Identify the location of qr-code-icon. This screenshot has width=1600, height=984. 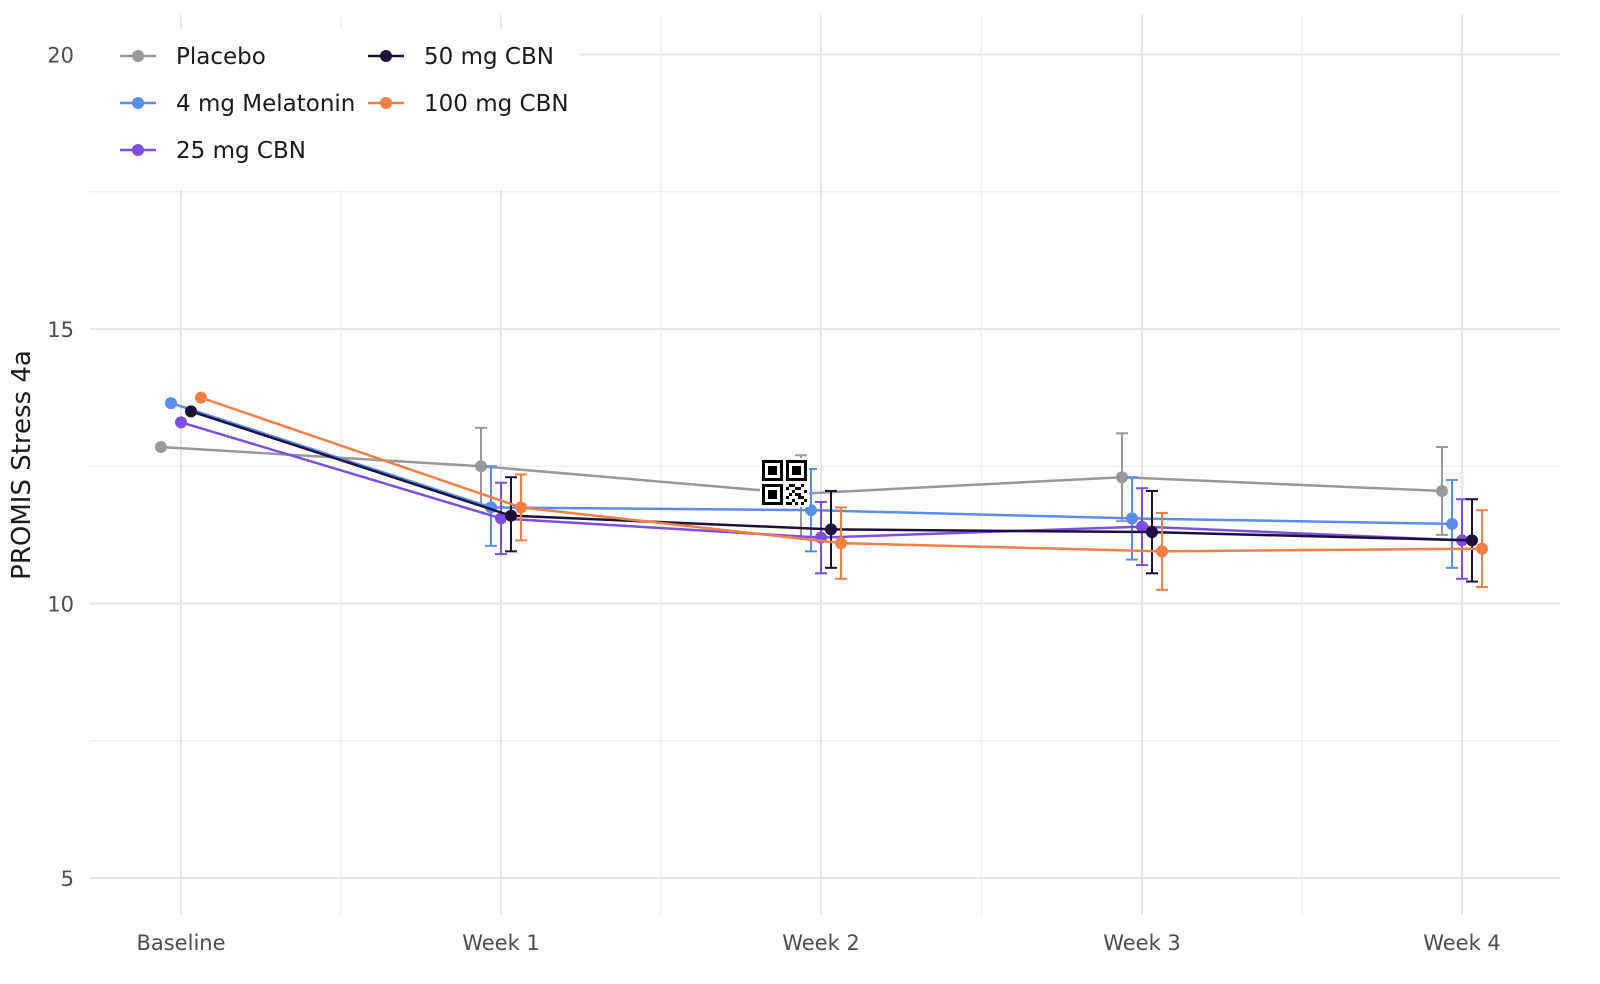
(784, 482).